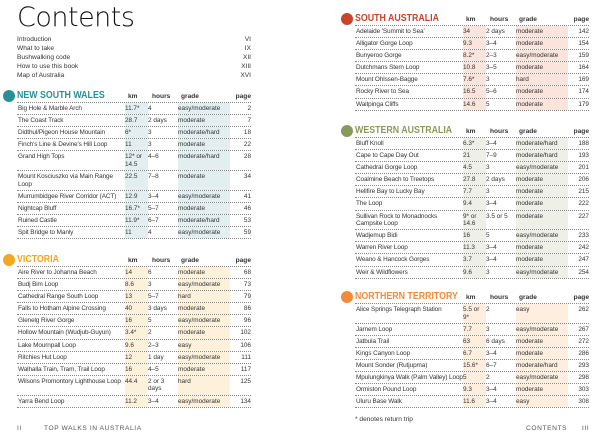 The width and height of the screenshot is (600, 434). I want to click on intro-item: How to use this book XIII, so click(134, 66).